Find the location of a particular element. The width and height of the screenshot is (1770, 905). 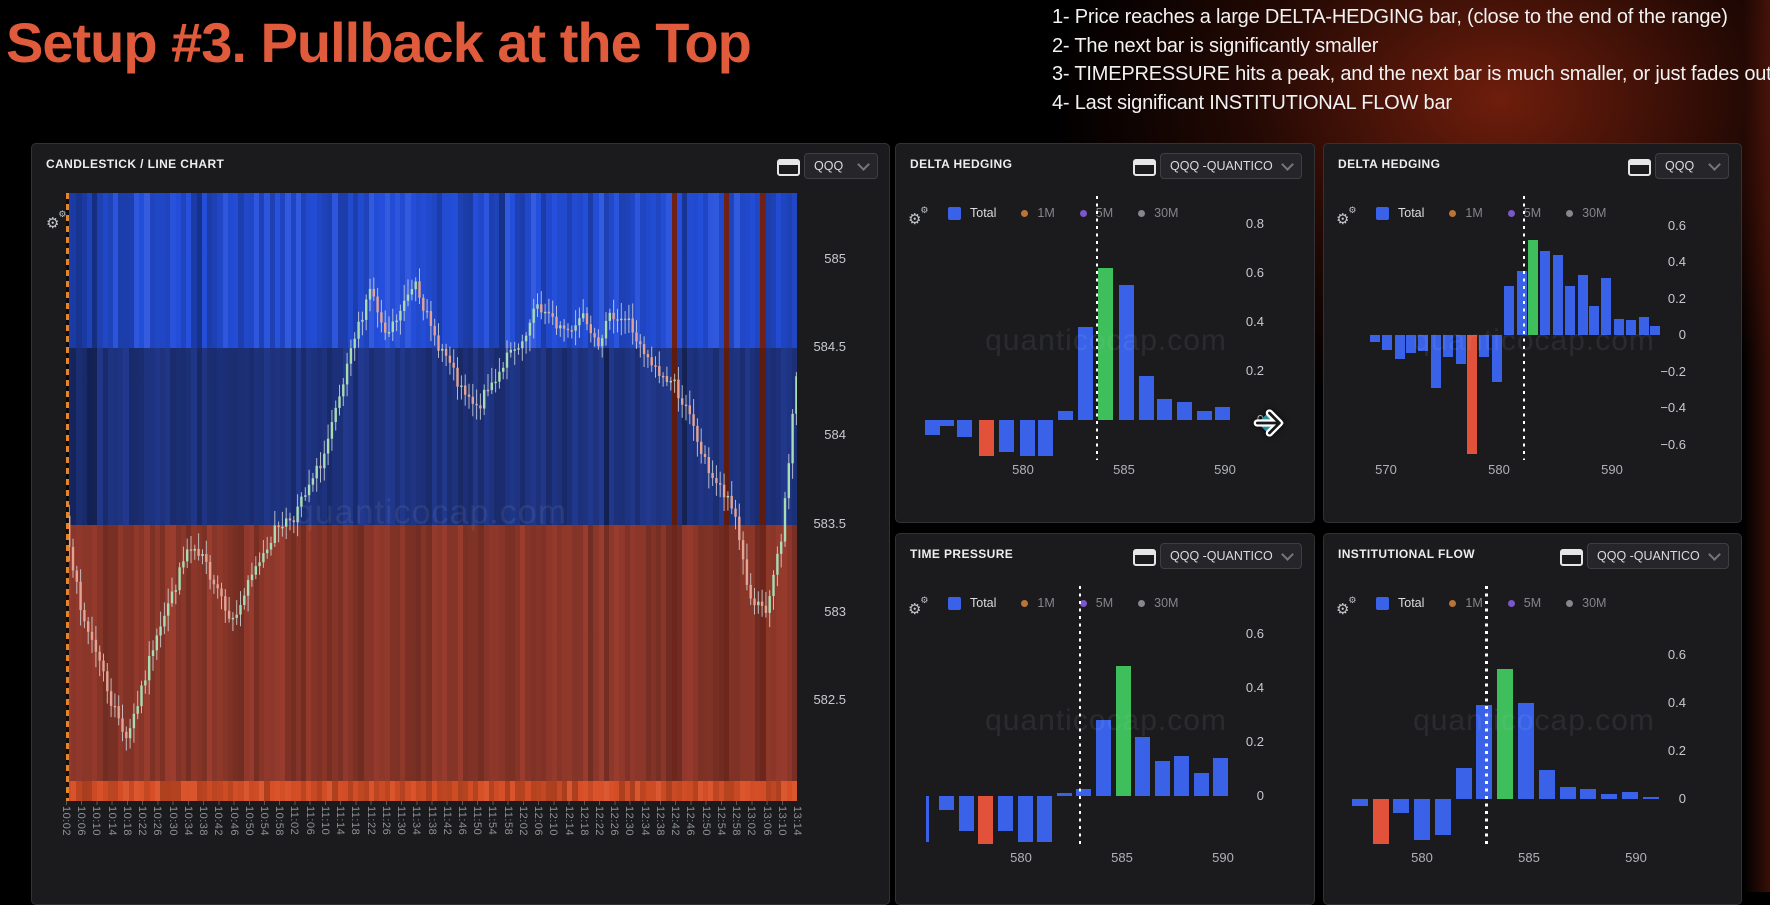

time-axis-label: 10:10 is located at coordinates (96, 821).